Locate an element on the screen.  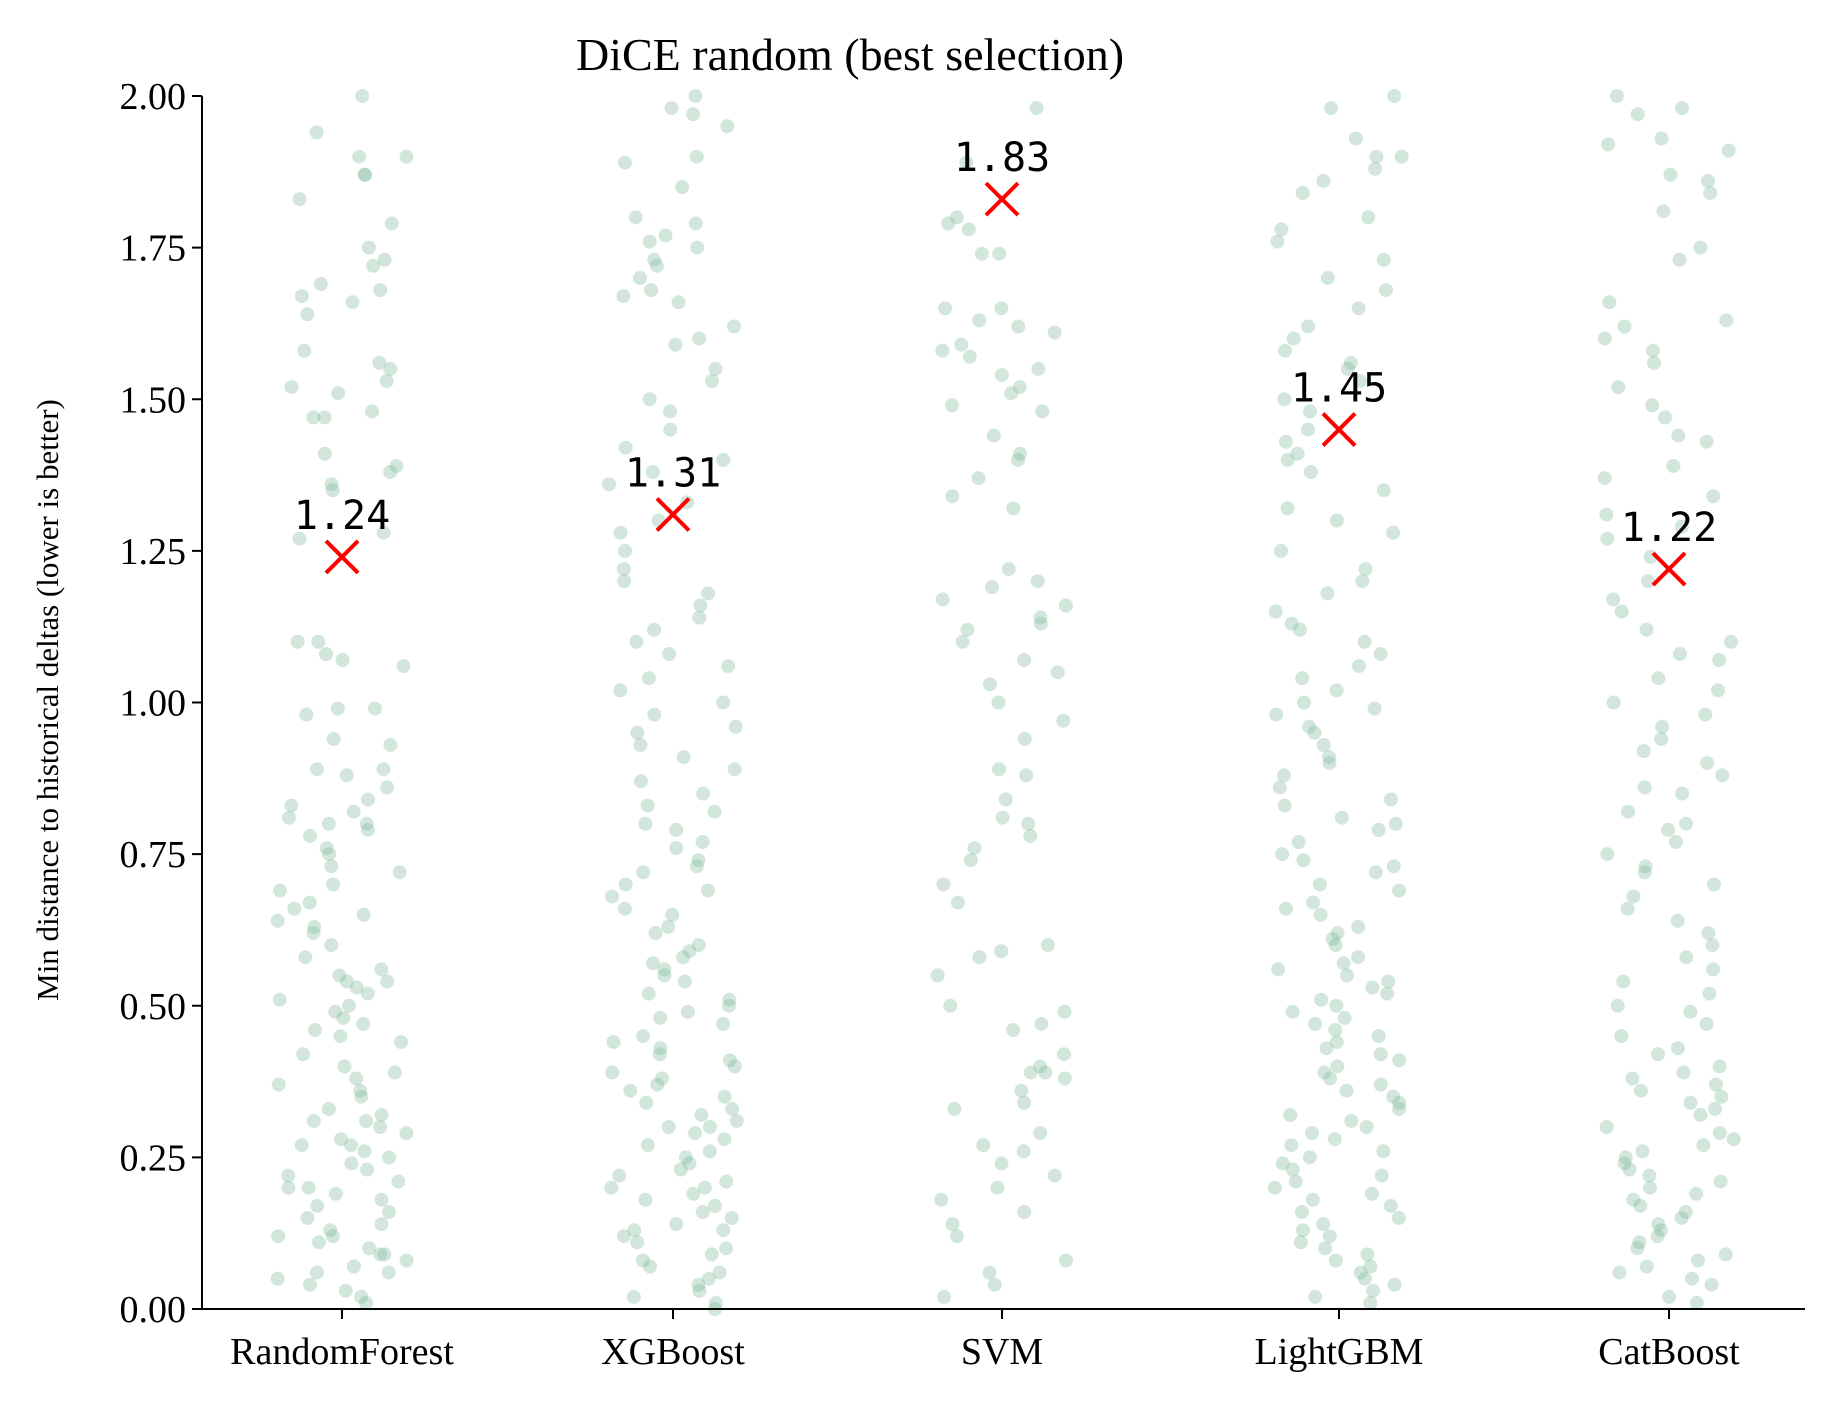
x-tick-label: LightGBM is located at coordinates (1339, 1352).